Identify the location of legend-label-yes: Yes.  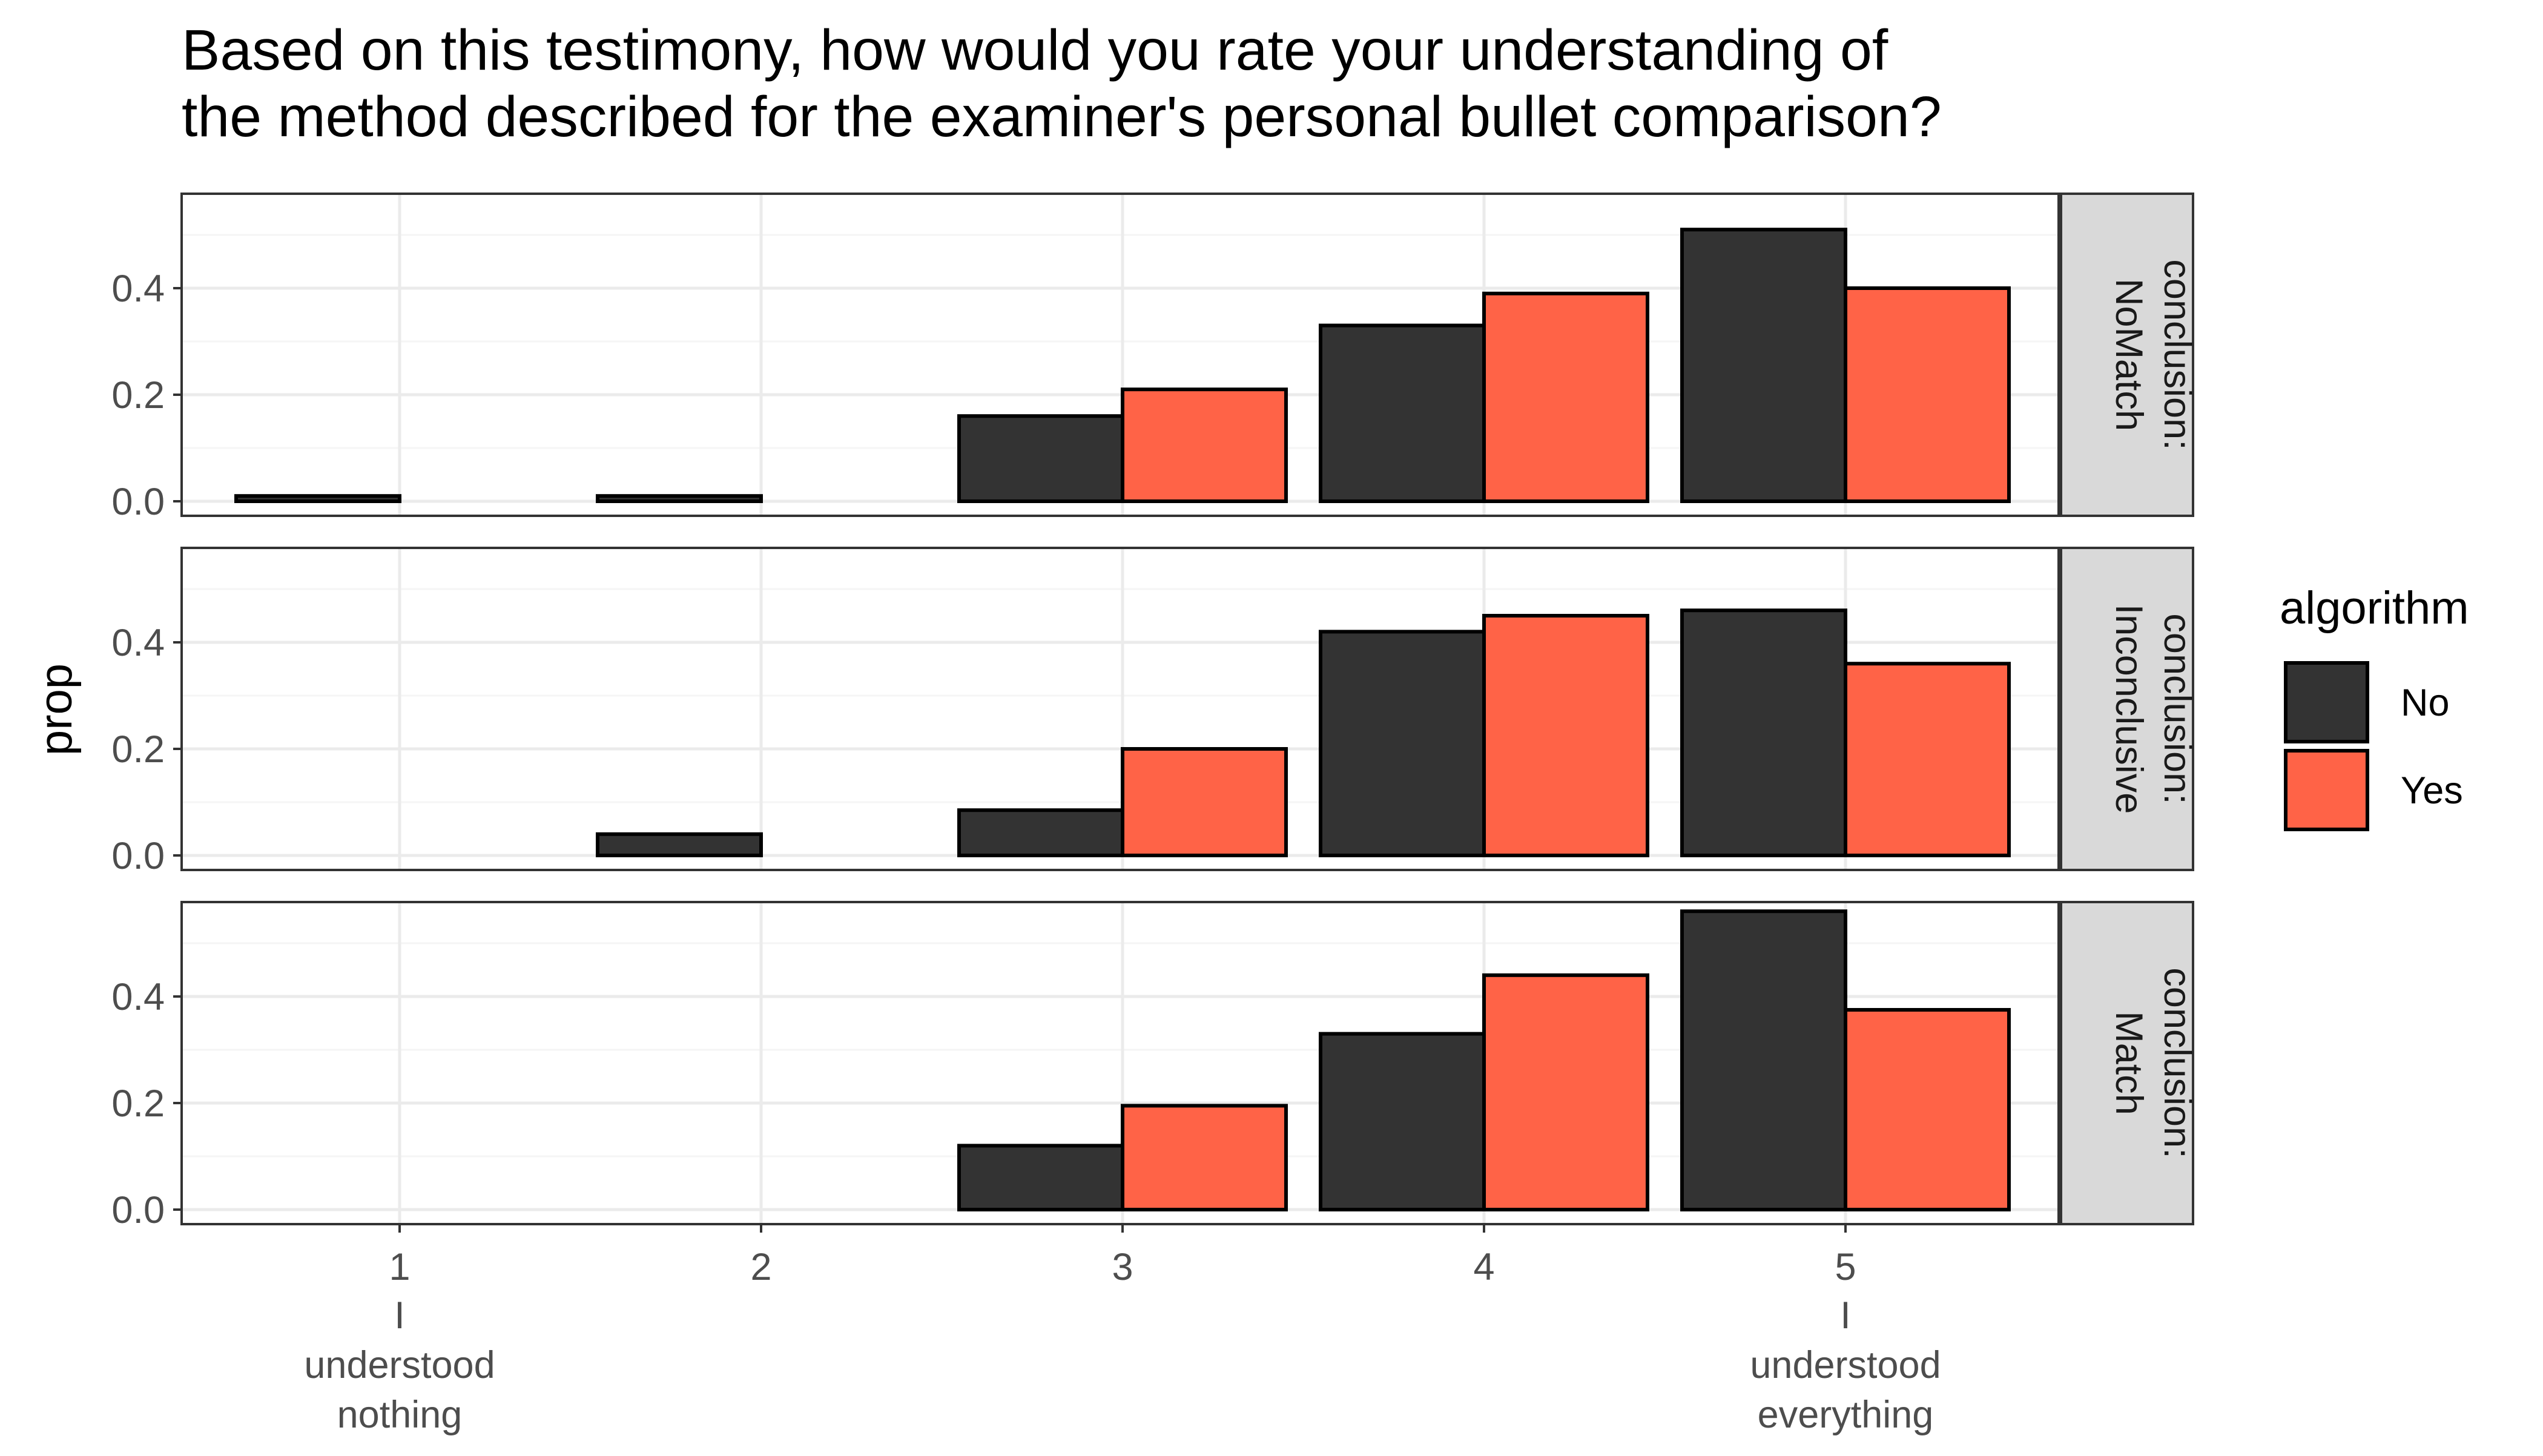
(2432, 790).